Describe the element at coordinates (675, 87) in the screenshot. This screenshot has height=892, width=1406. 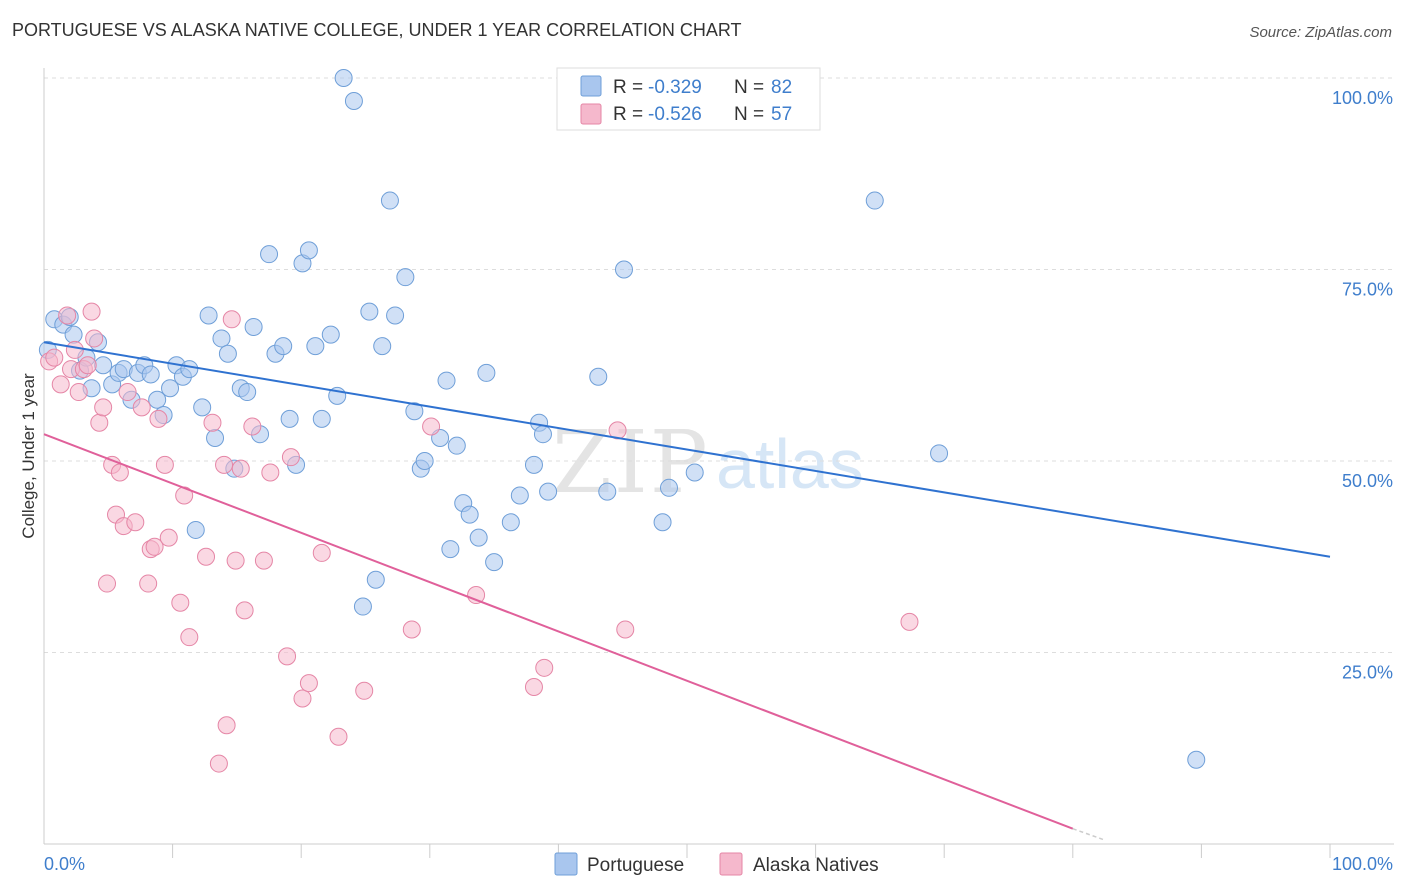
I see `stats-r-value: -0.329` at that location.